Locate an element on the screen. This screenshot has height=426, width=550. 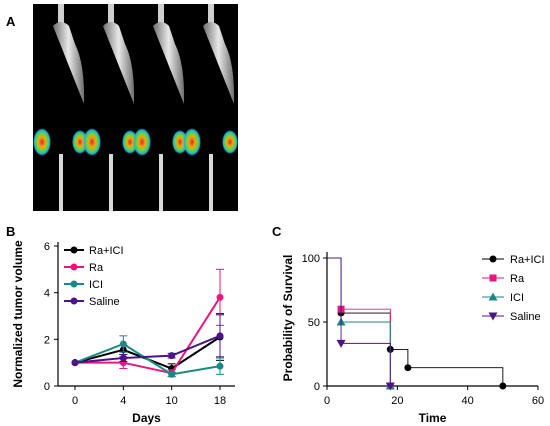
panel-label-b: B is located at coordinates (11, 231).